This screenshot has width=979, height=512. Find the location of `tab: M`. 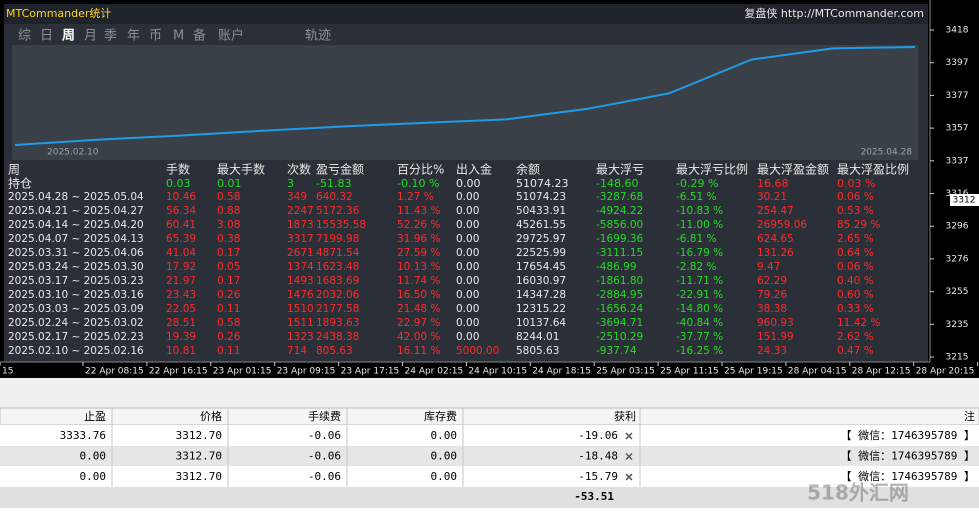

tab: M is located at coordinates (178, 36).